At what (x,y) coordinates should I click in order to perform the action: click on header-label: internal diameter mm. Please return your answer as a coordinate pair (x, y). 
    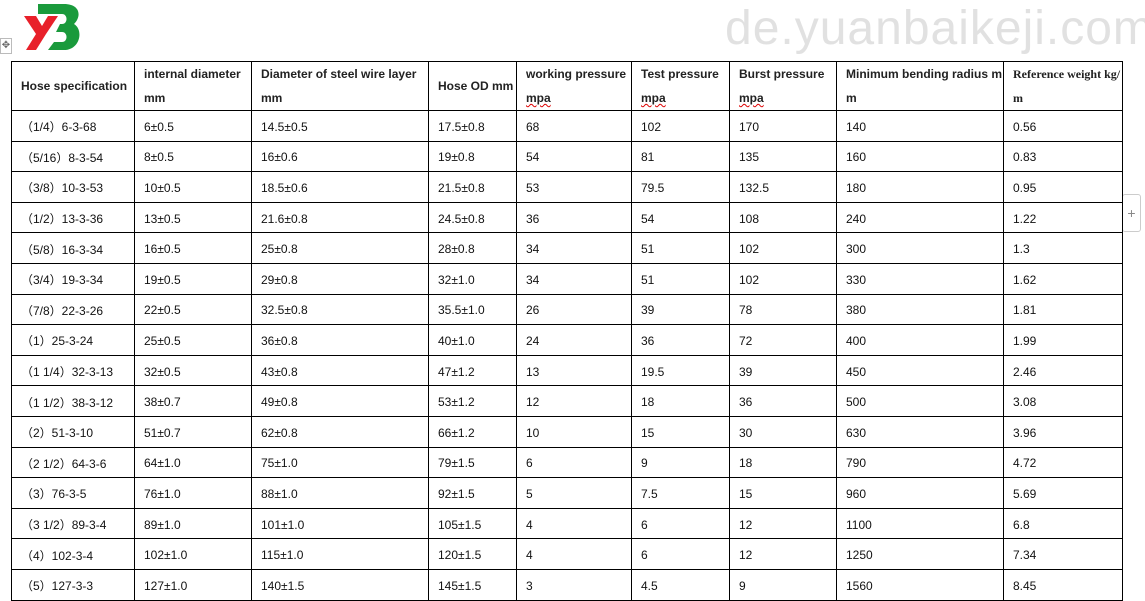
    Looking at the image, I should click on (192, 86).